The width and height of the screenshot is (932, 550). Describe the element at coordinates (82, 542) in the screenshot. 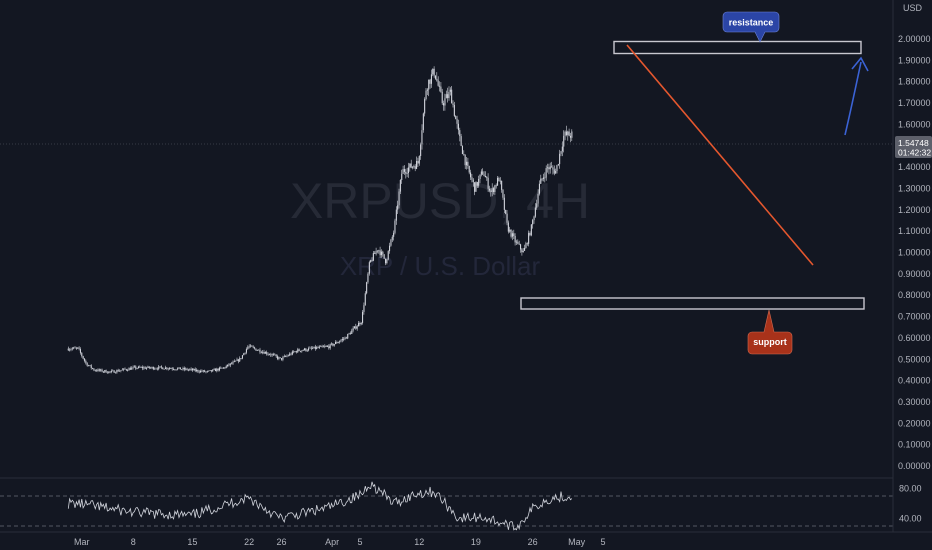

I see `x-tick-label: Mar` at that location.